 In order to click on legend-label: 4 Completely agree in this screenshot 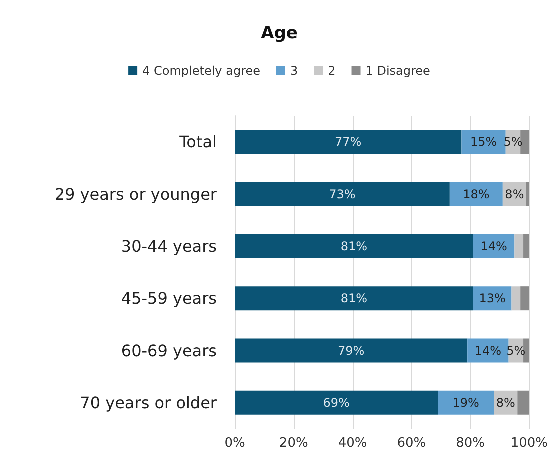, I will do `click(201, 71)`.